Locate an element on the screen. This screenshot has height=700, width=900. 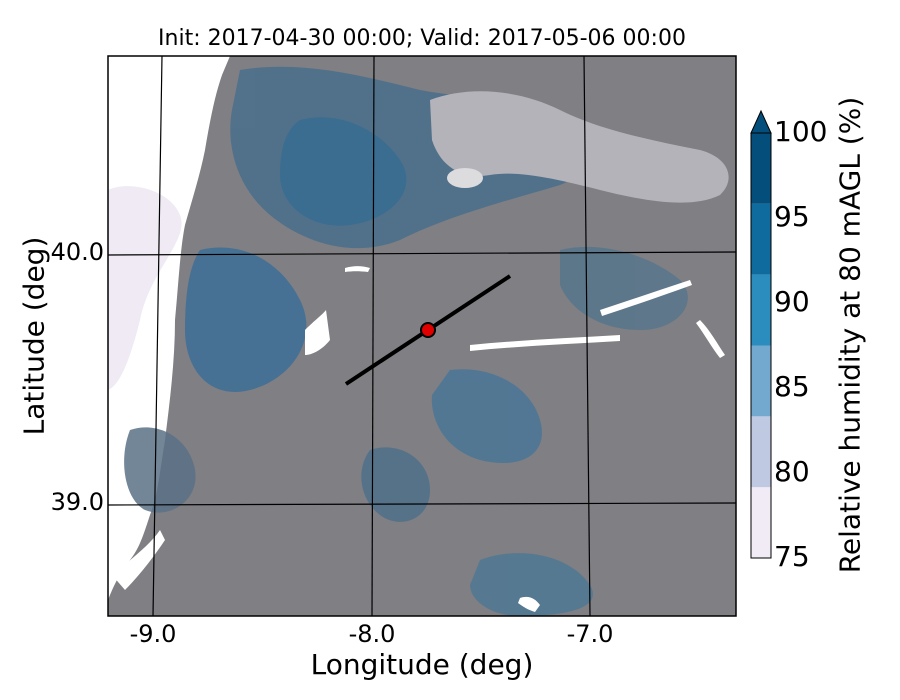
ytick-40: 40.0 is located at coordinates (77, 252).